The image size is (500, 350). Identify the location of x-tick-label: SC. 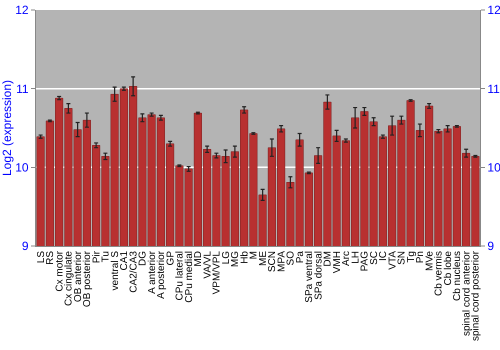
(374, 258).